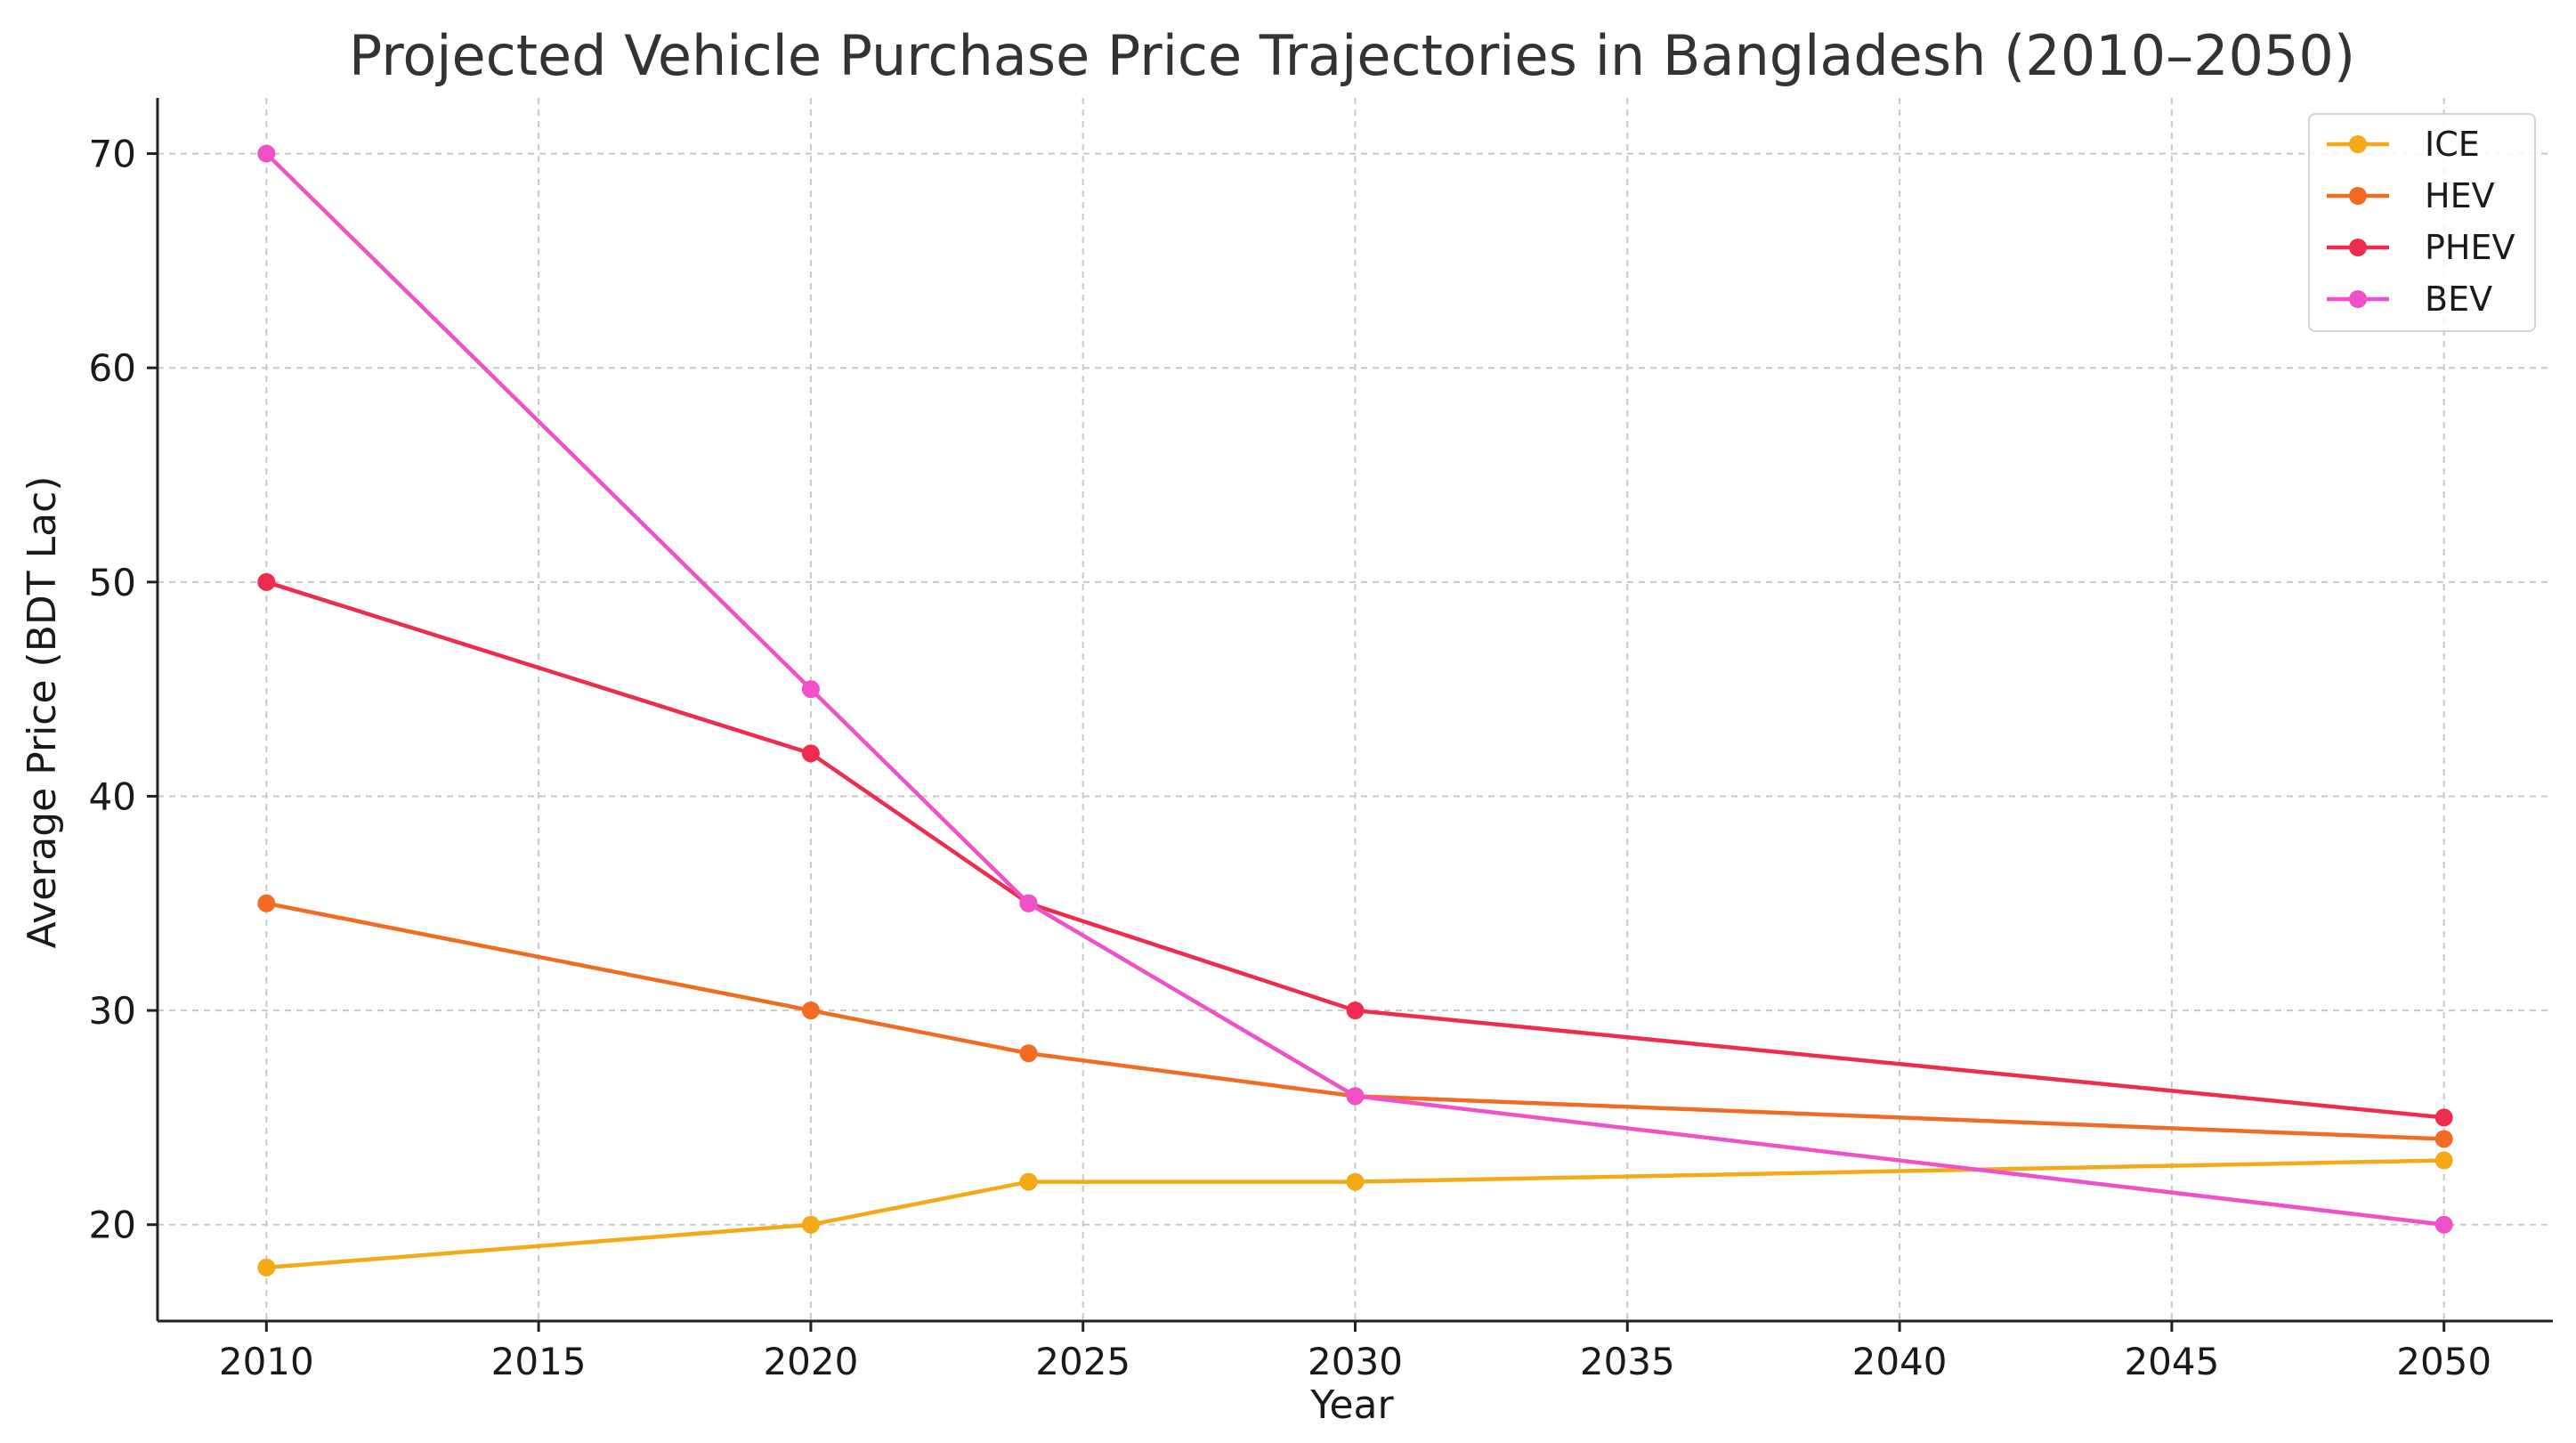 Image resolution: width=2576 pixels, height=1443 pixels. Describe the element at coordinates (2421, 248) in the screenshot. I see `legend-item-phev: PHEV` at that location.